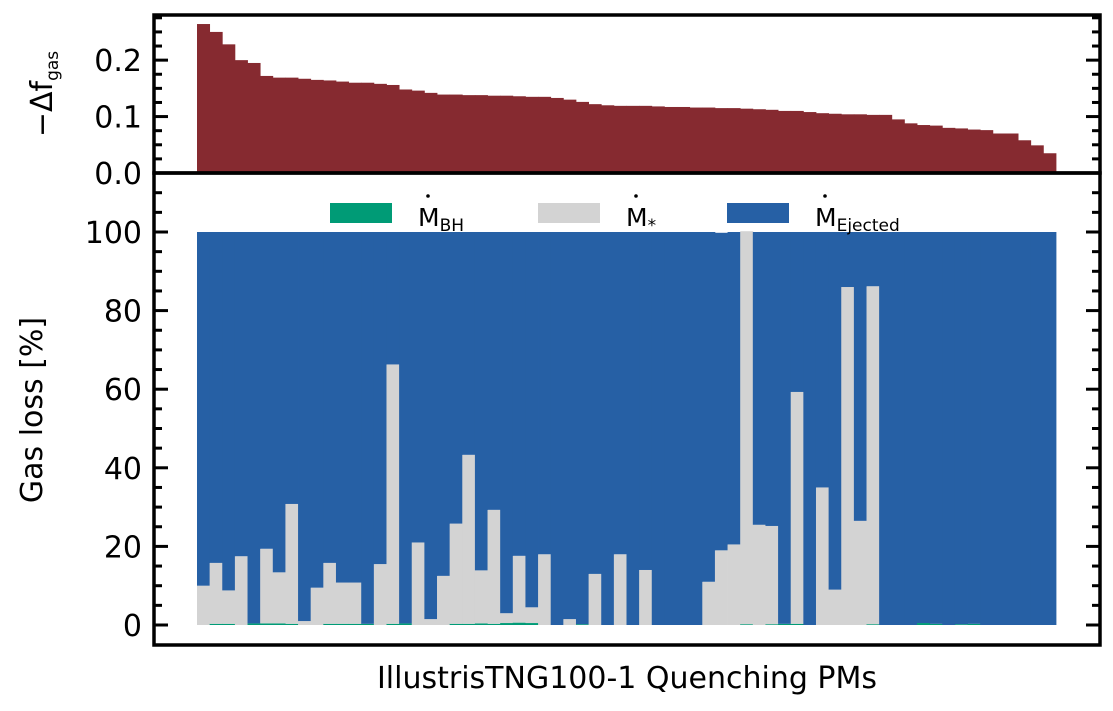  Describe the element at coordinates (615, 215) in the screenshot. I see `legend: MBH M* MEjected` at that location.